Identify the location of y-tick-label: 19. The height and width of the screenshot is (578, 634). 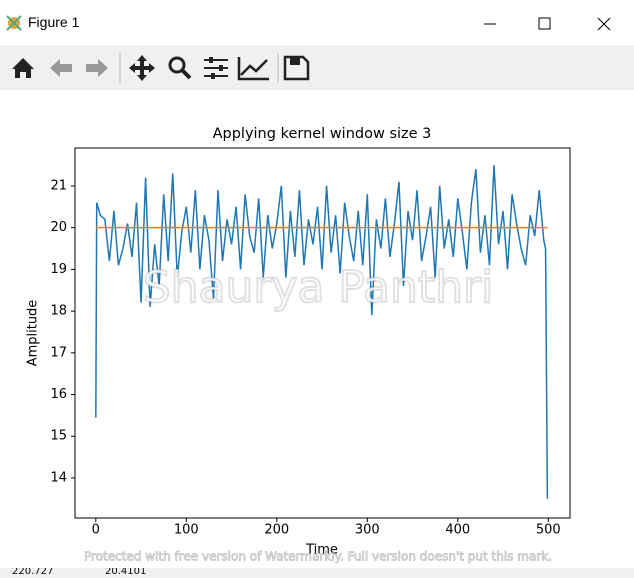
(58, 269).